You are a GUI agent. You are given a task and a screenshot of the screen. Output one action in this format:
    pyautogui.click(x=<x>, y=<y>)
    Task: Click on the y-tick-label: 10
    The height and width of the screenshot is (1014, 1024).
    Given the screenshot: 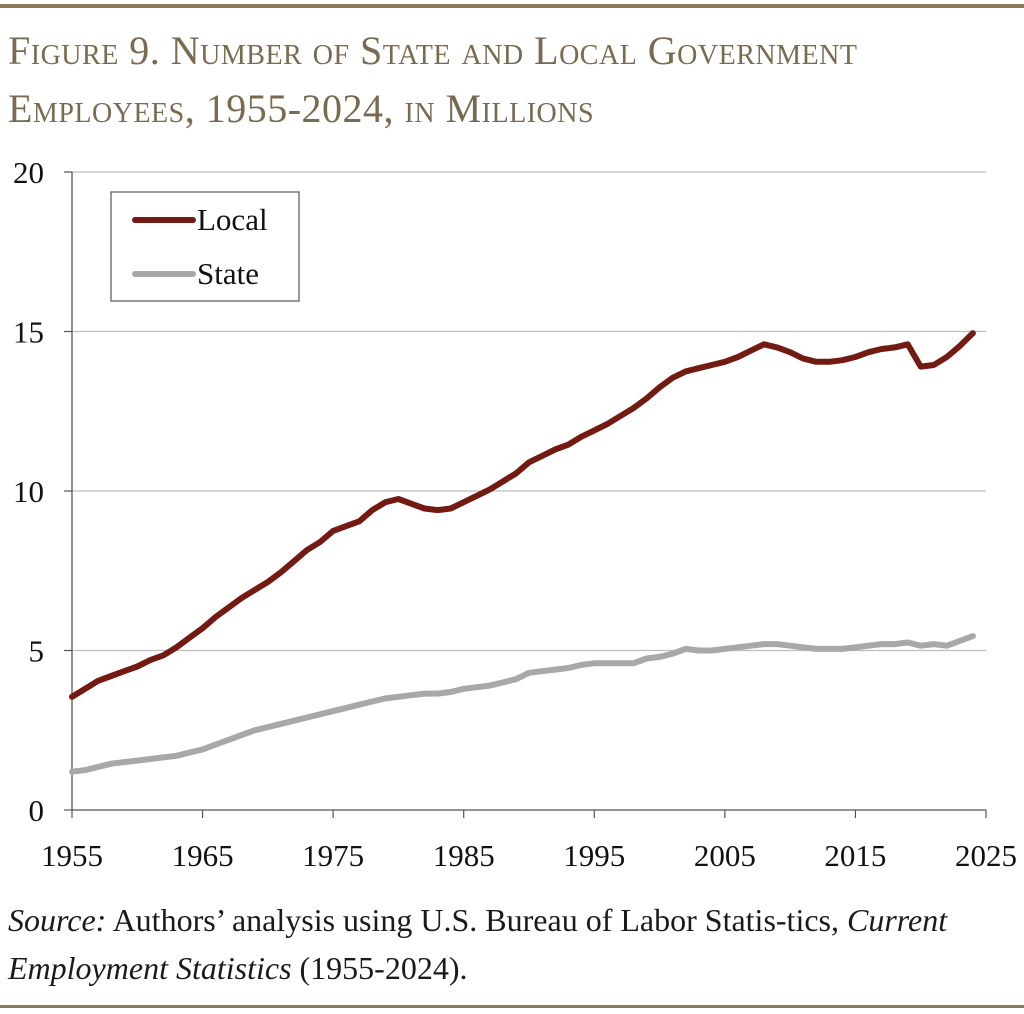 What is the action you would take?
    pyautogui.click(x=28, y=491)
    